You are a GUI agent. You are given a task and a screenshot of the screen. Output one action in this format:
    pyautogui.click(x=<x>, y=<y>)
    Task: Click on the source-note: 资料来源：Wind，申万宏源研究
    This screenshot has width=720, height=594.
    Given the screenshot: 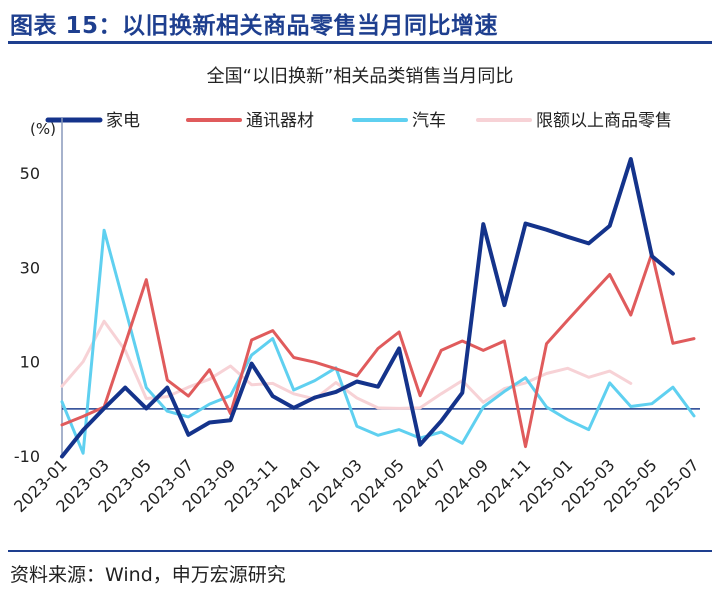 What is the action you would take?
    pyautogui.click(x=148, y=575)
    